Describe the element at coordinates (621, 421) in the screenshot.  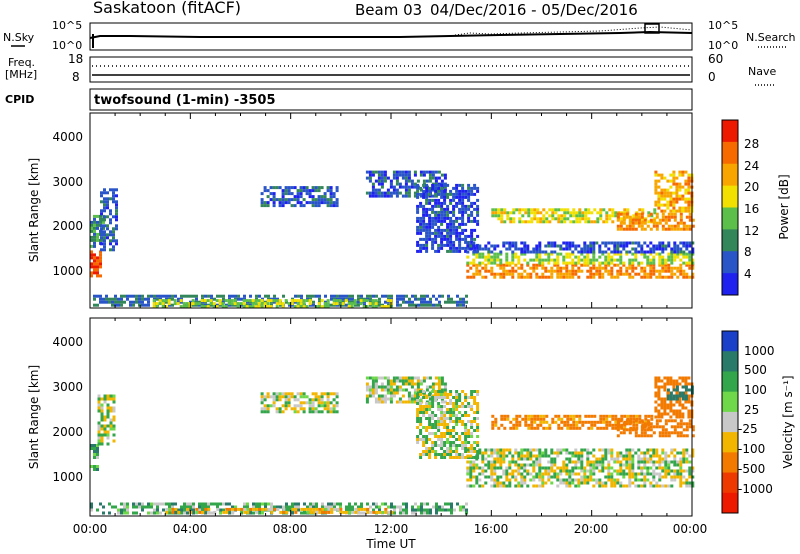
I see `velocity-cell-9-1913` at that location.